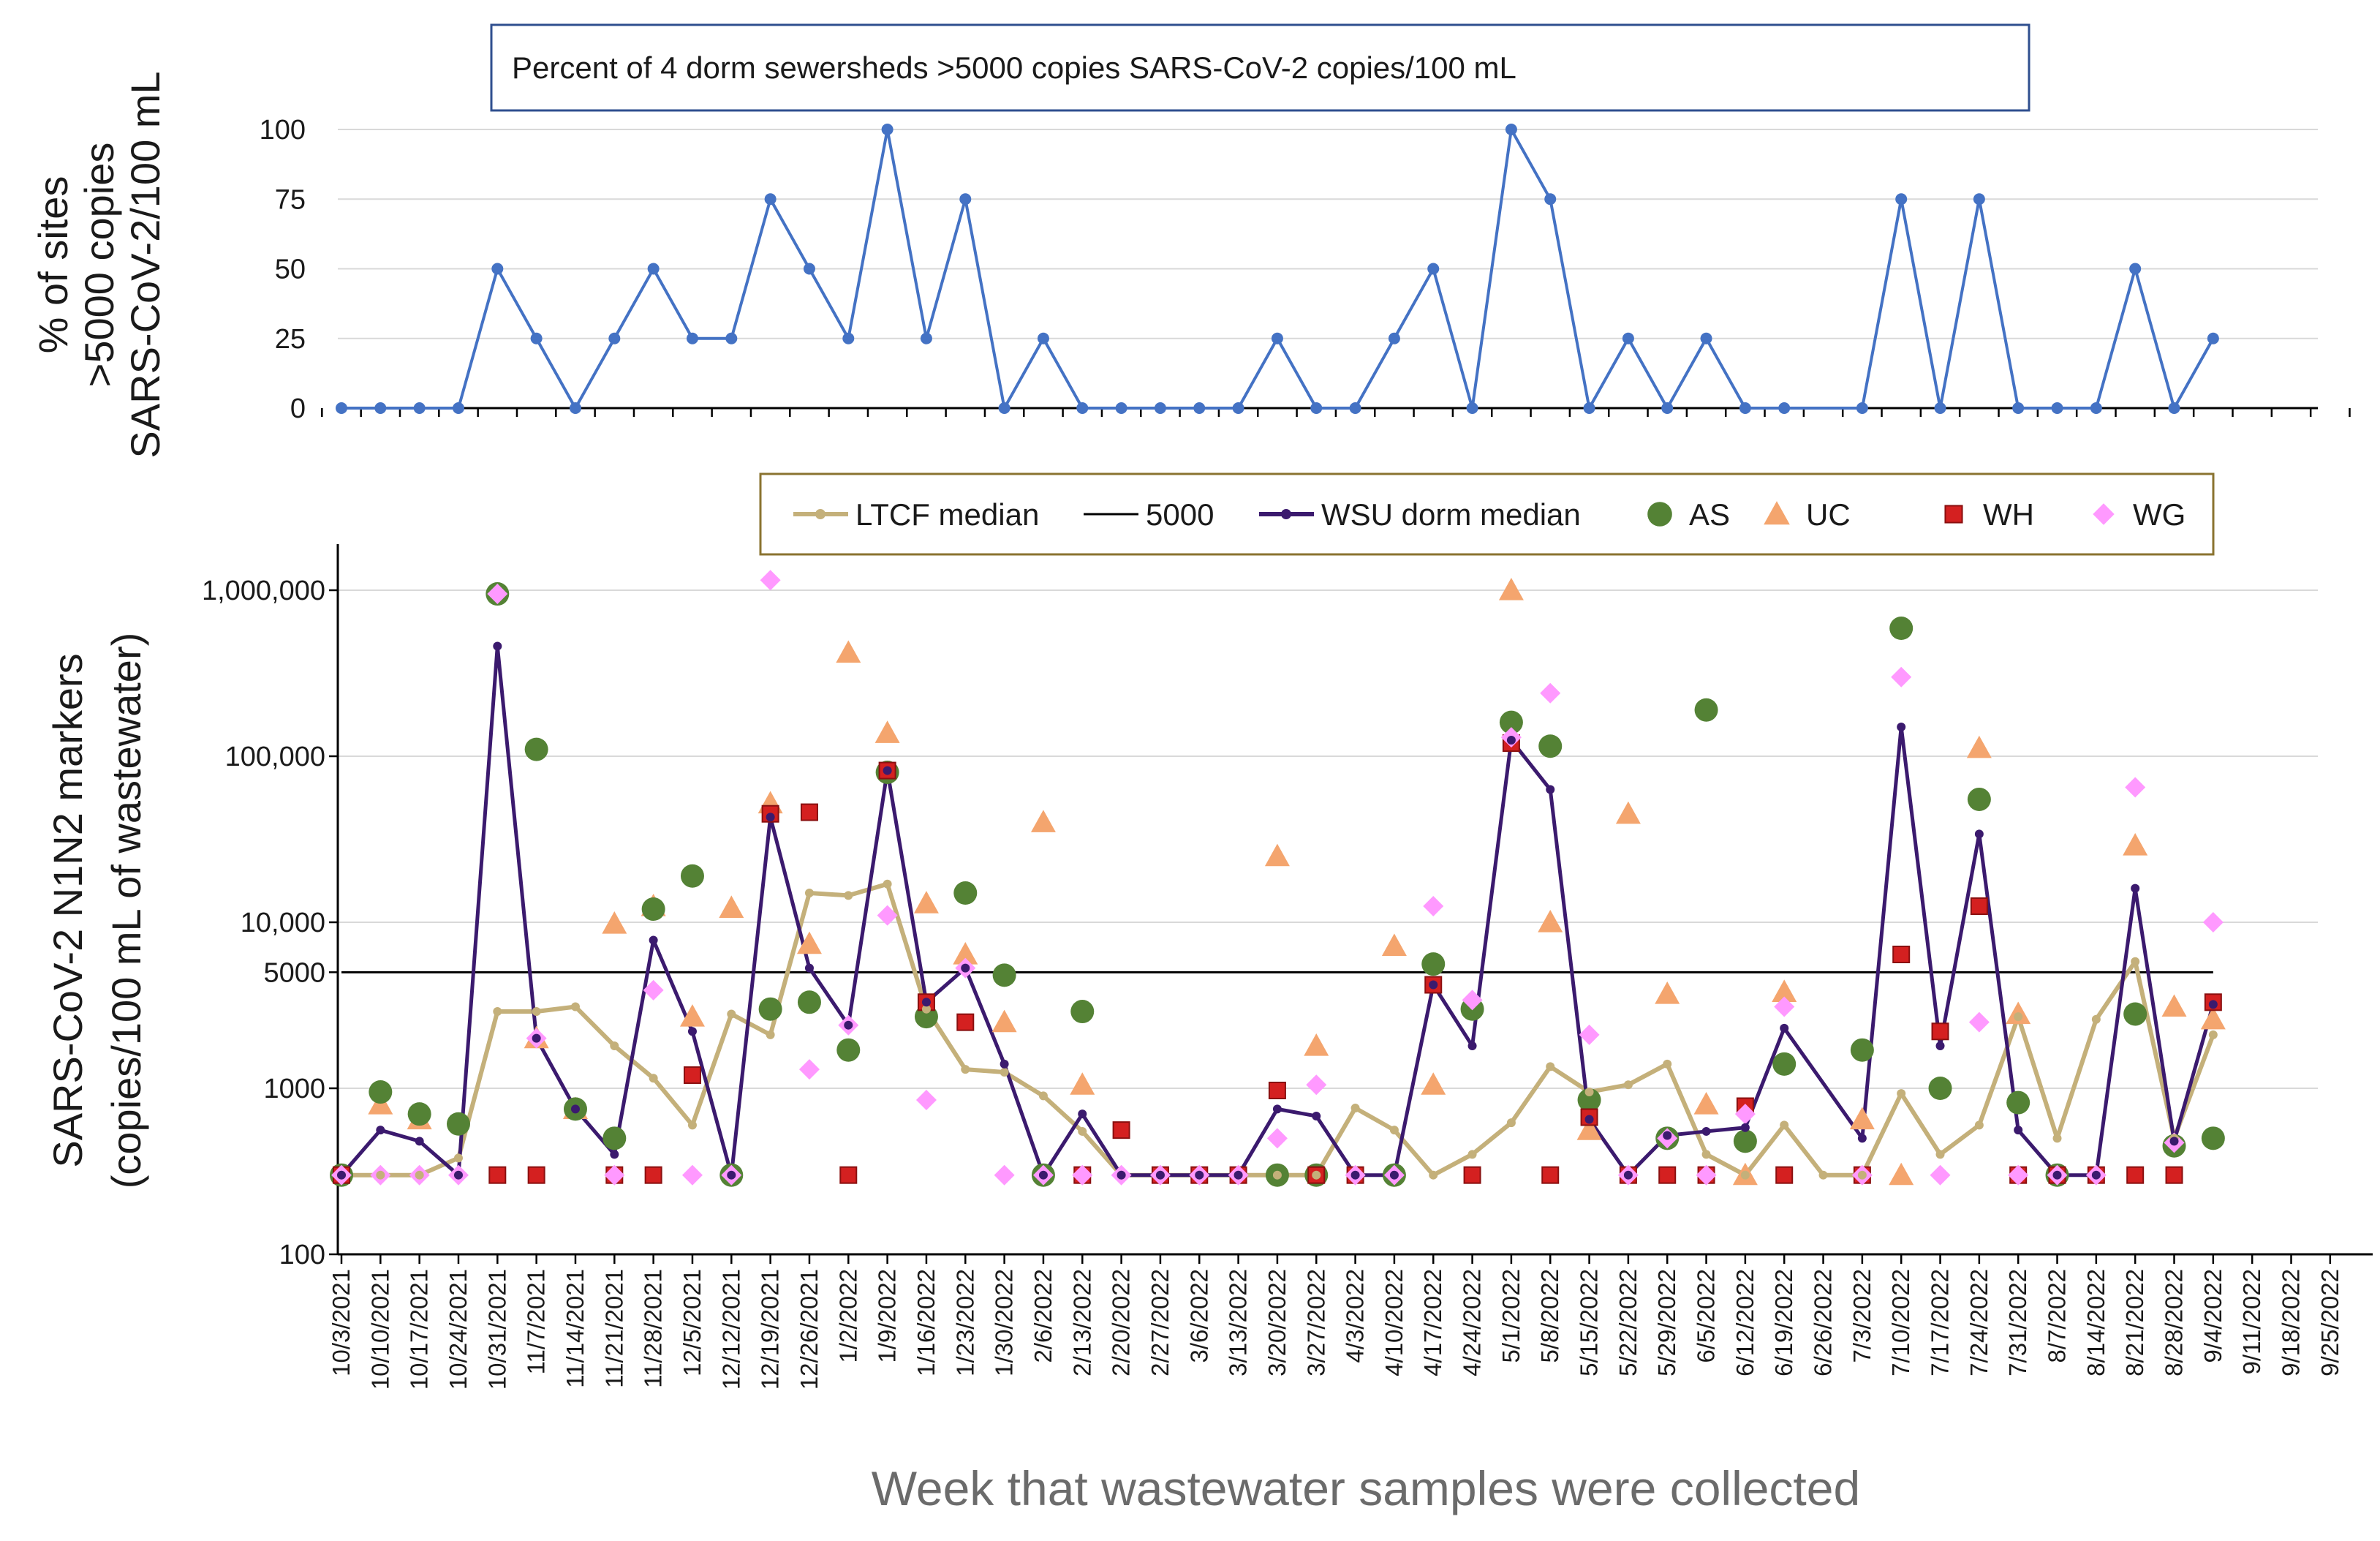  I want to click on x-tick-label: 7/31/2022, so click(2018, 1322).